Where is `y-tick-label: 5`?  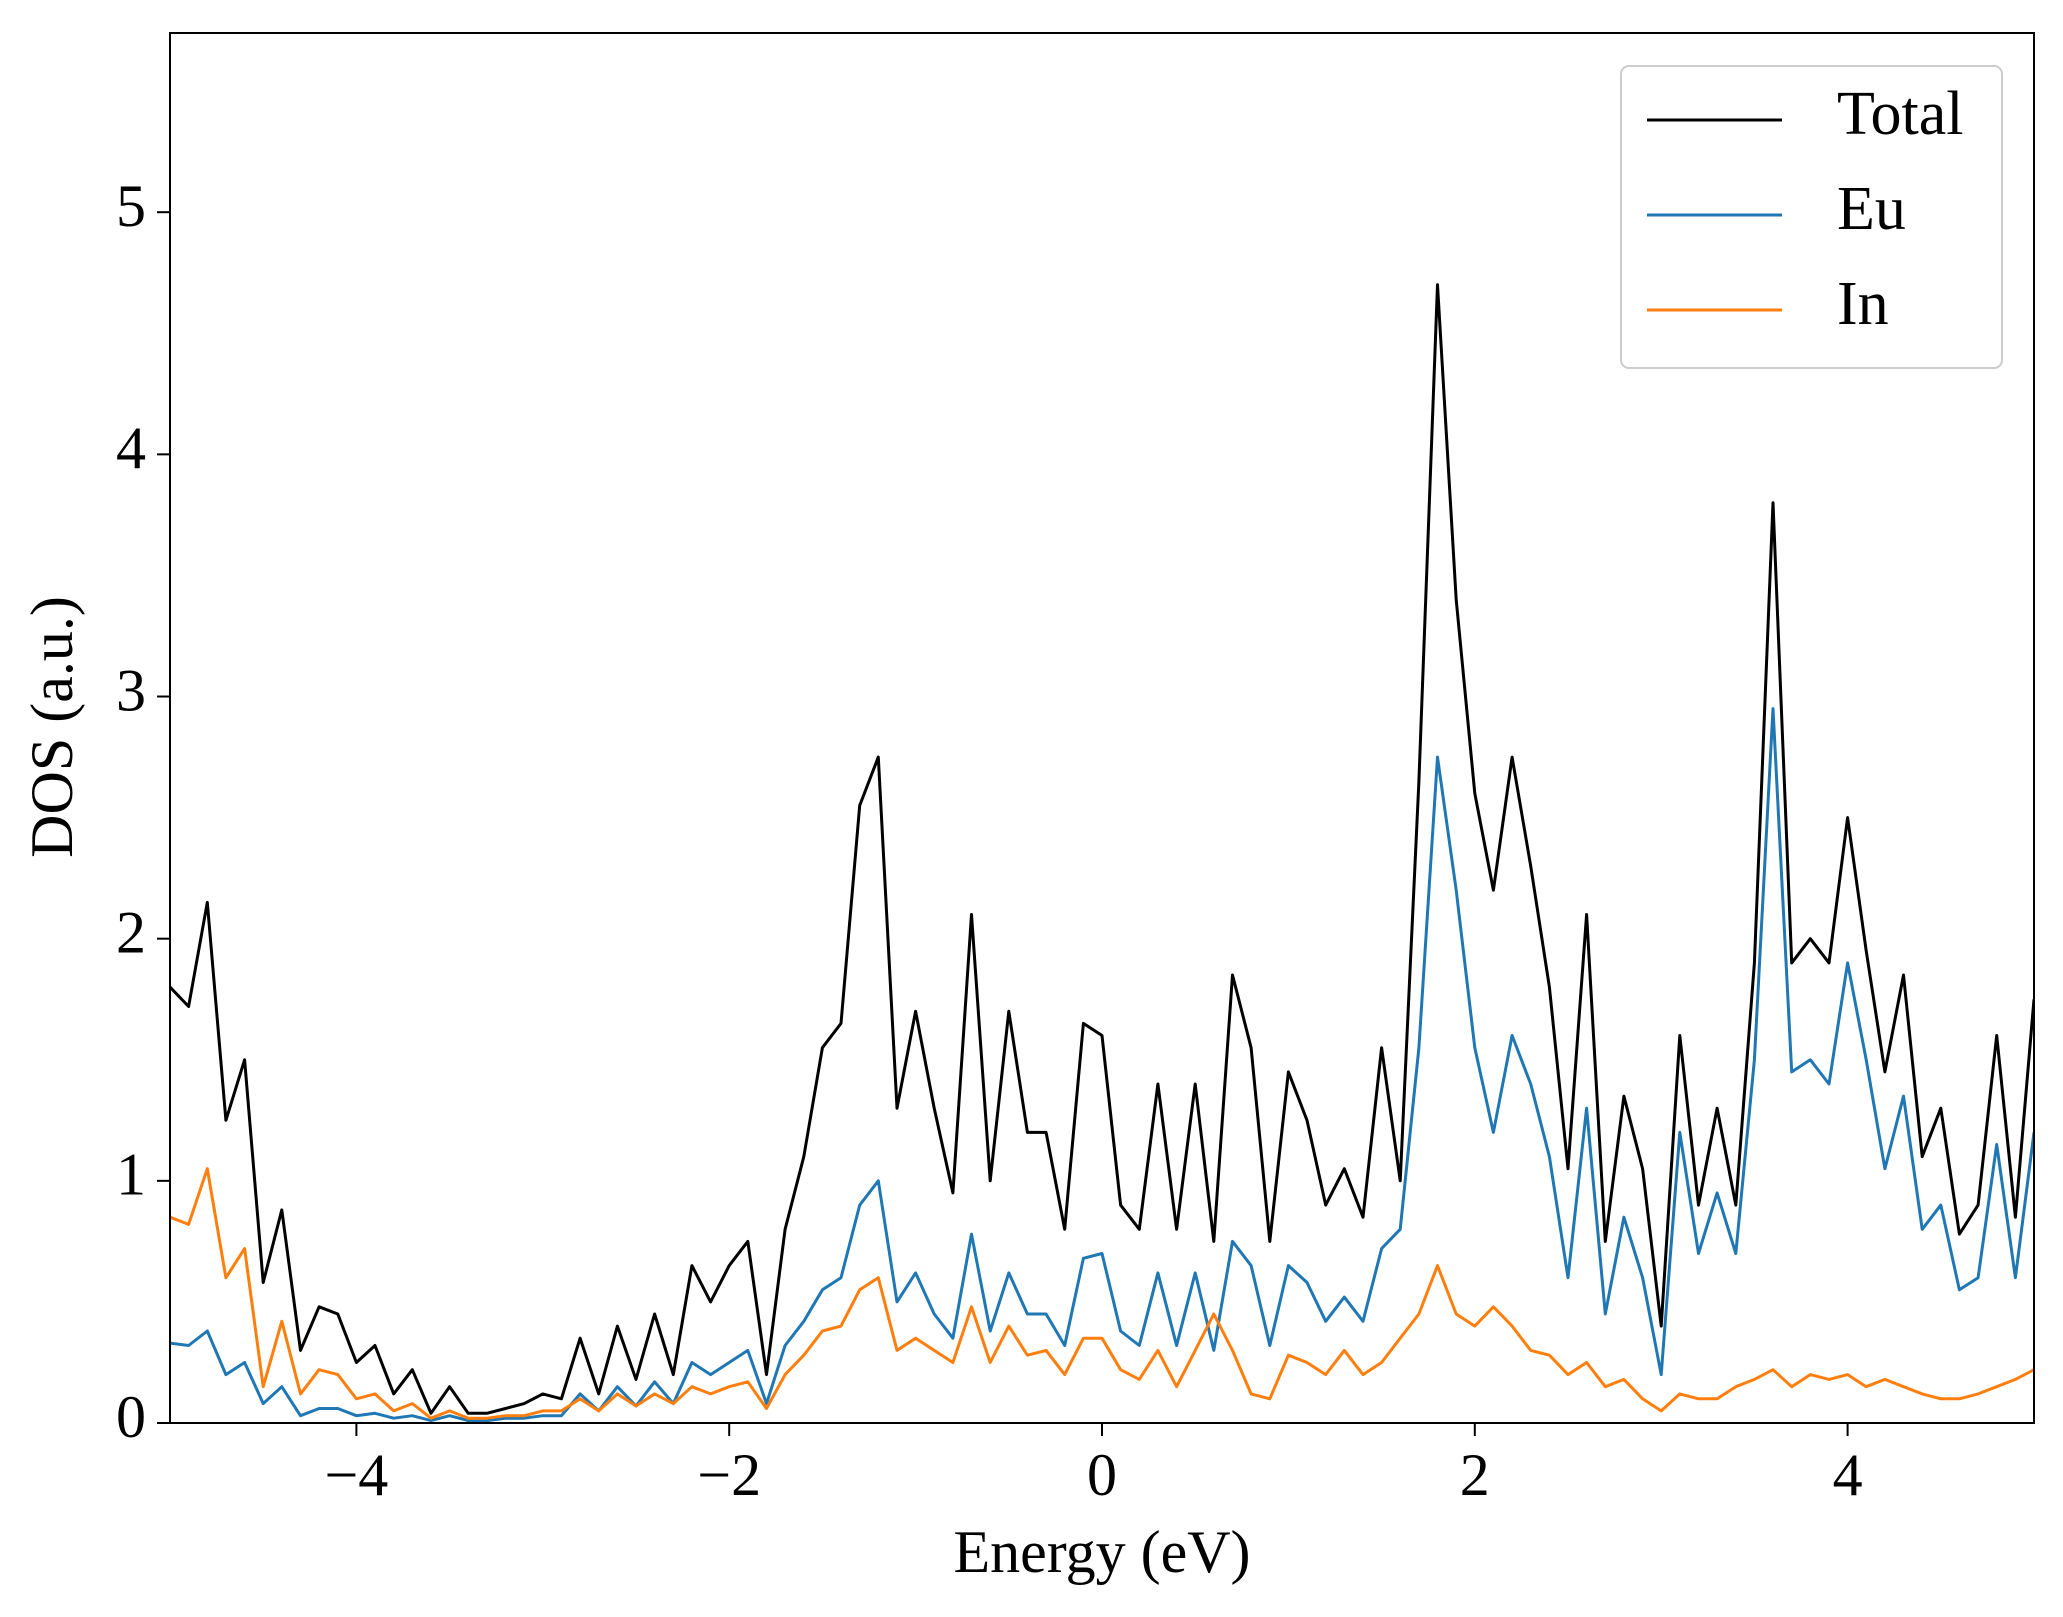 y-tick-label: 5 is located at coordinates (131, 206).